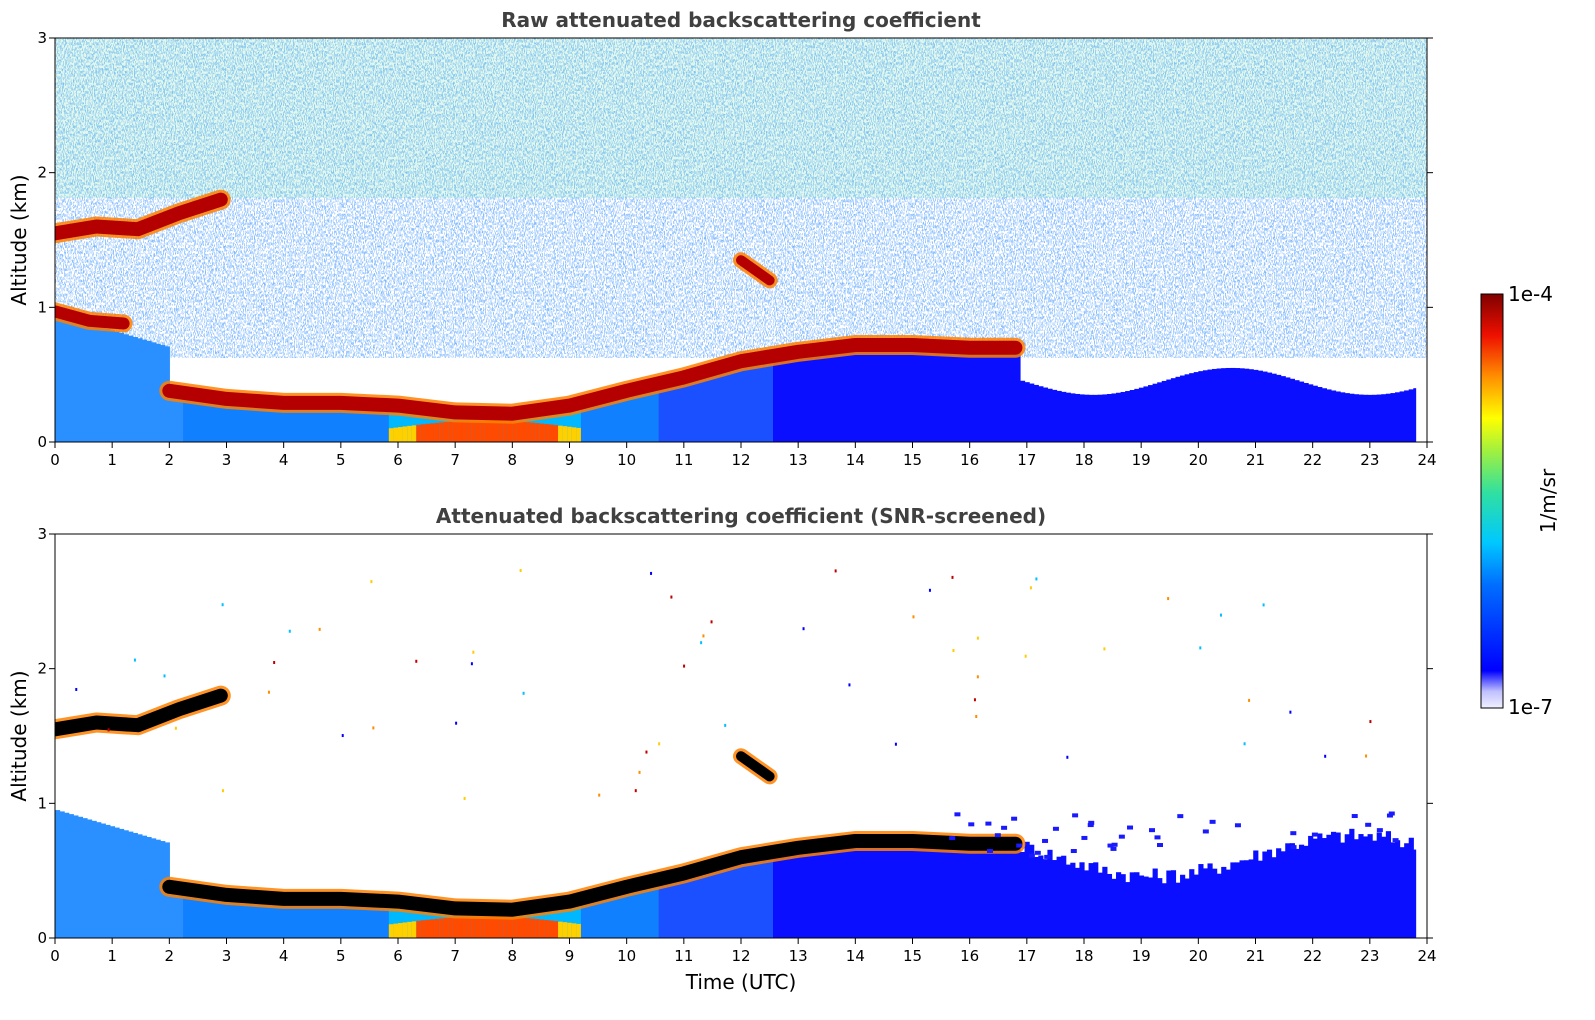 The image size is (1595, 1020). I want to click on ylabel-raw: Altitude (km), so click(19, 239).